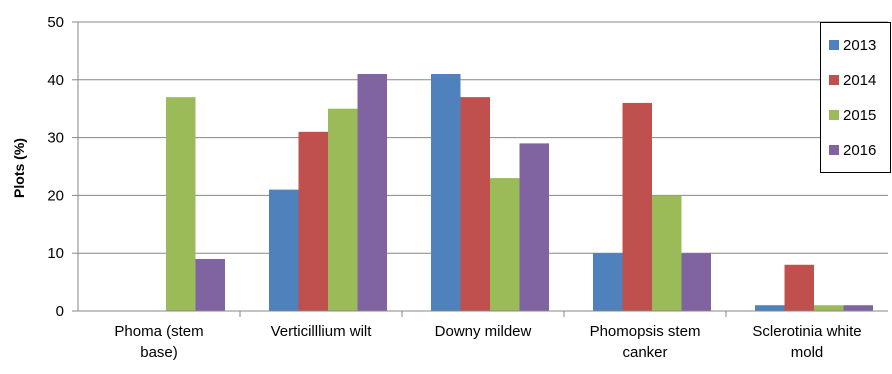 Image resolution: width=892 pixels, height=374 pixels. What do you see at coordinates (55, 22) in the screenshot?
I see `y-tick-label: 50` at bounding box center [55, 22].